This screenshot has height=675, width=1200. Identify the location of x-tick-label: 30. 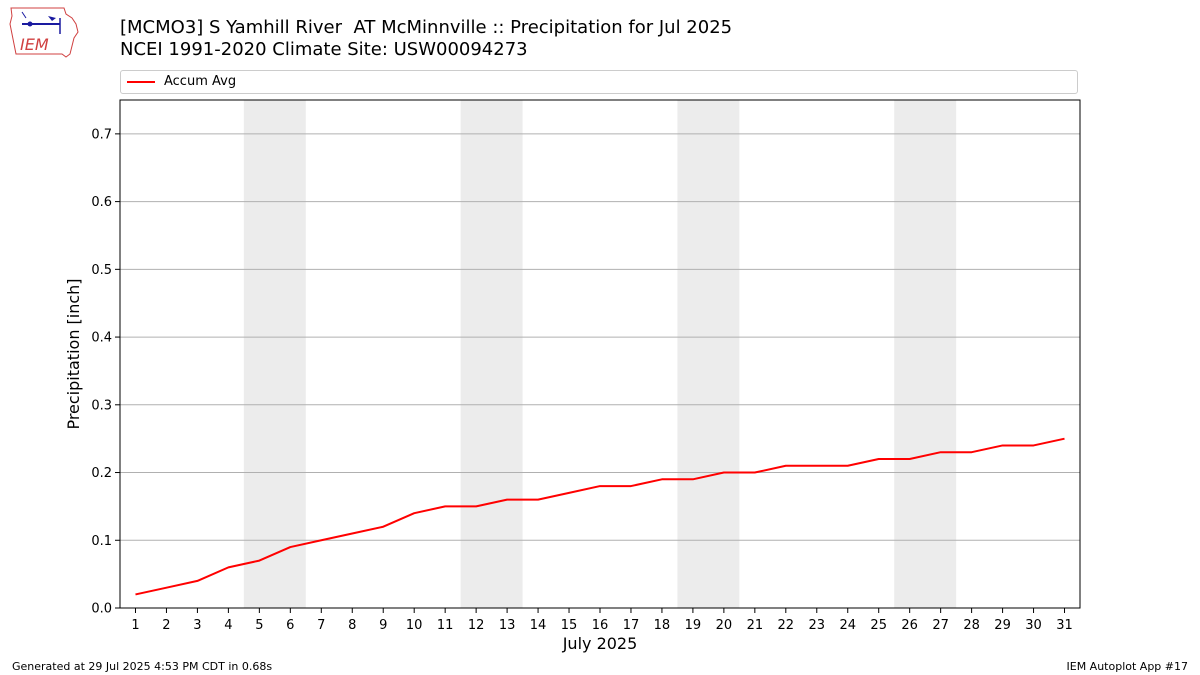
(1033, 625).